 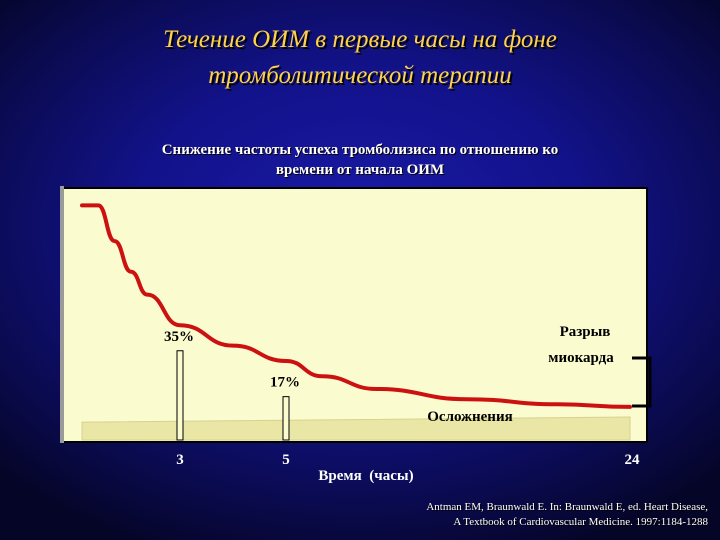 I want to click on chart-title-line2: времени от начала ОИМ, so click(x=360, y=170).